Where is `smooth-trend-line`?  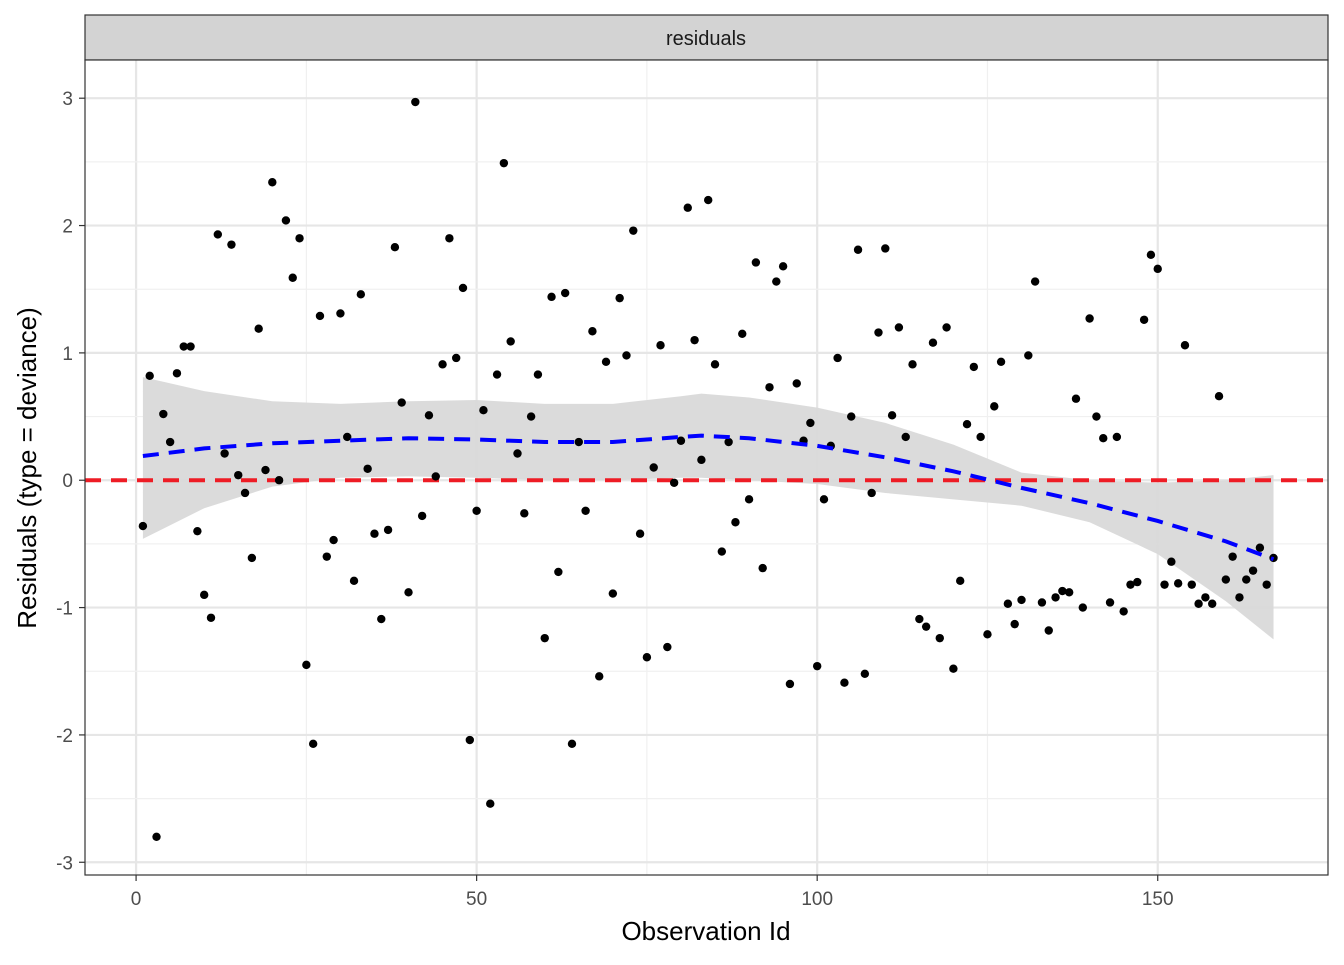
smooth-trend-line is located at coordinates (708, 497).